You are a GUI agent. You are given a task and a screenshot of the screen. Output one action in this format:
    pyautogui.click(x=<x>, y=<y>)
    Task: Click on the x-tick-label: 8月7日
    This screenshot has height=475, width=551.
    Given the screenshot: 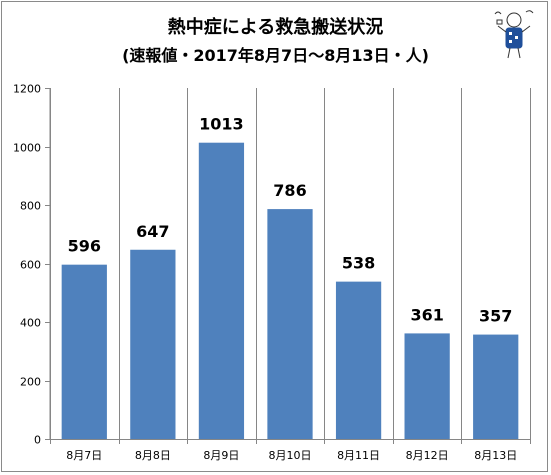 What is the action you would take?
    pyautogui.click(x=84, y=455)
    